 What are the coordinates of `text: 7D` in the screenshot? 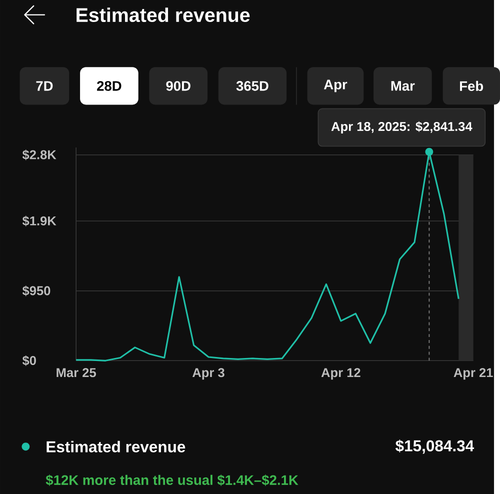 It's located at (44, 86).